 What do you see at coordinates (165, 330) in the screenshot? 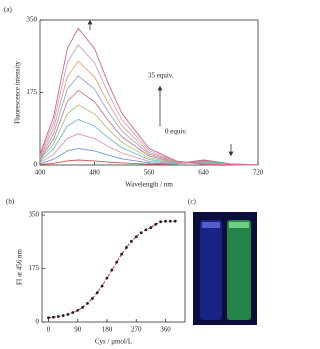
I see `x-tick-label: 360` at bounding box center [165, 330].